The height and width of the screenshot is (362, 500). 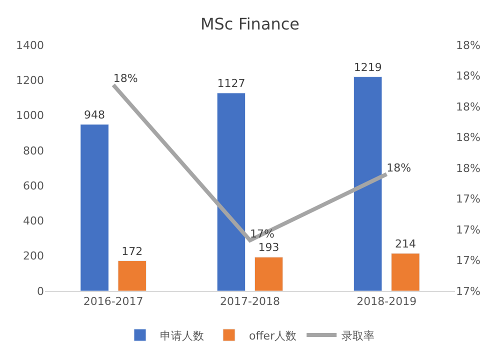 I want to click on legend-label: 录取率, so click(x=358, y=335).